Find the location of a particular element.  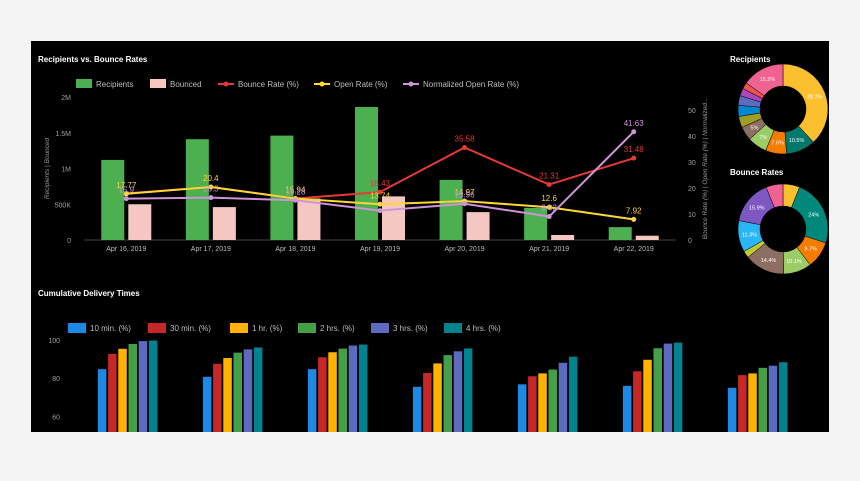

legend-label: 3 hrs. (%) is located at coordinates (410, 328).